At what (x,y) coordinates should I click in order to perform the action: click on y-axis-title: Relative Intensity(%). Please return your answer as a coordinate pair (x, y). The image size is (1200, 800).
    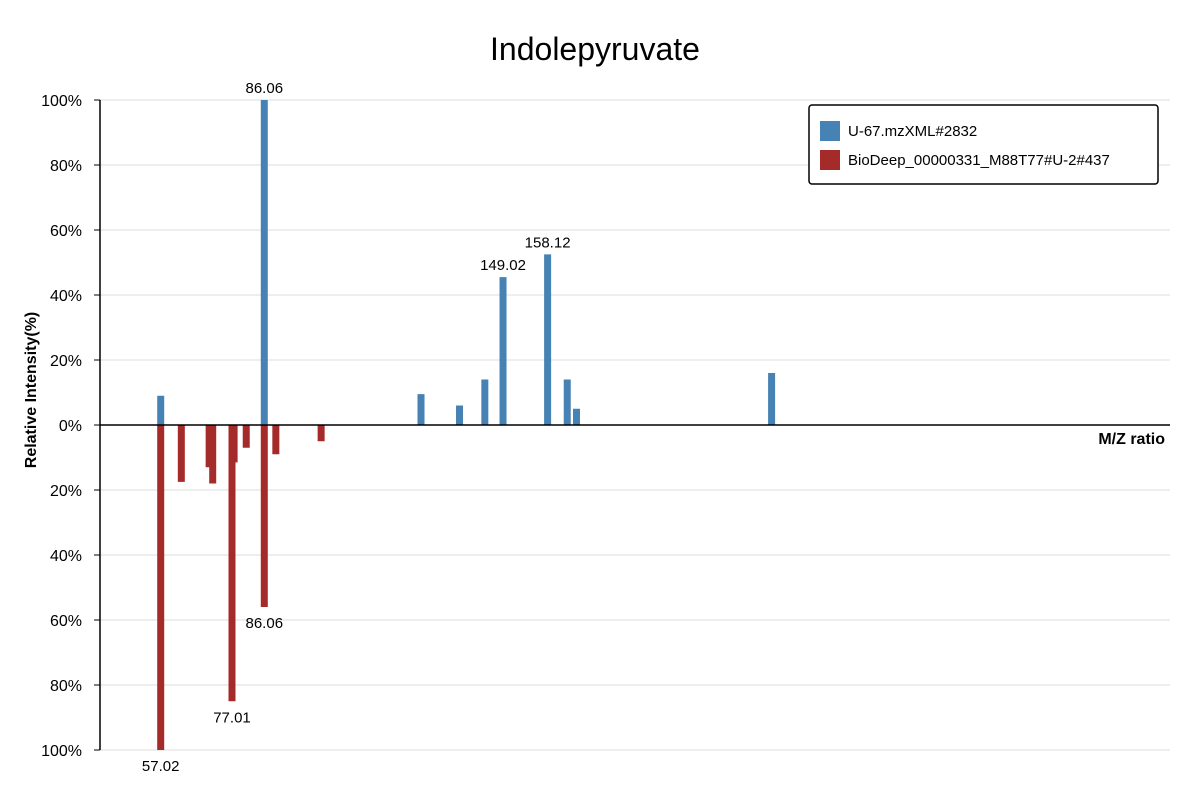
    Looking at the image, I should click on (31, 390).